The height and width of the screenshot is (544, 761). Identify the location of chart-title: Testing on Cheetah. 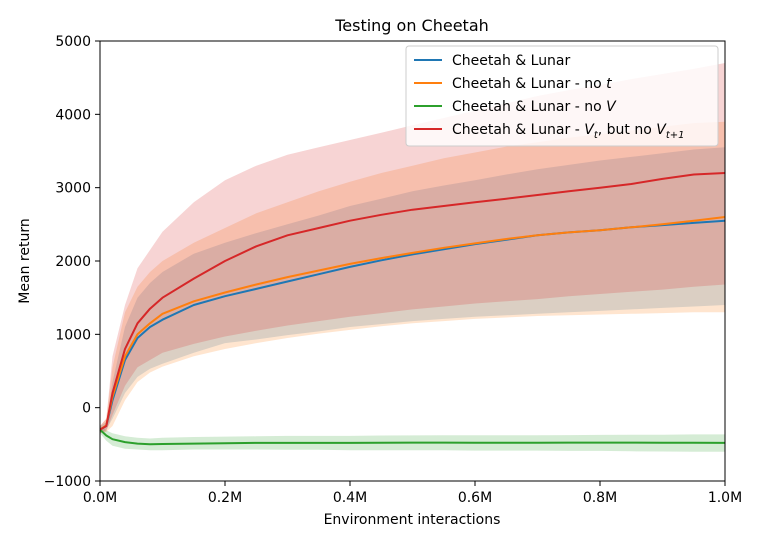
(411, 25).